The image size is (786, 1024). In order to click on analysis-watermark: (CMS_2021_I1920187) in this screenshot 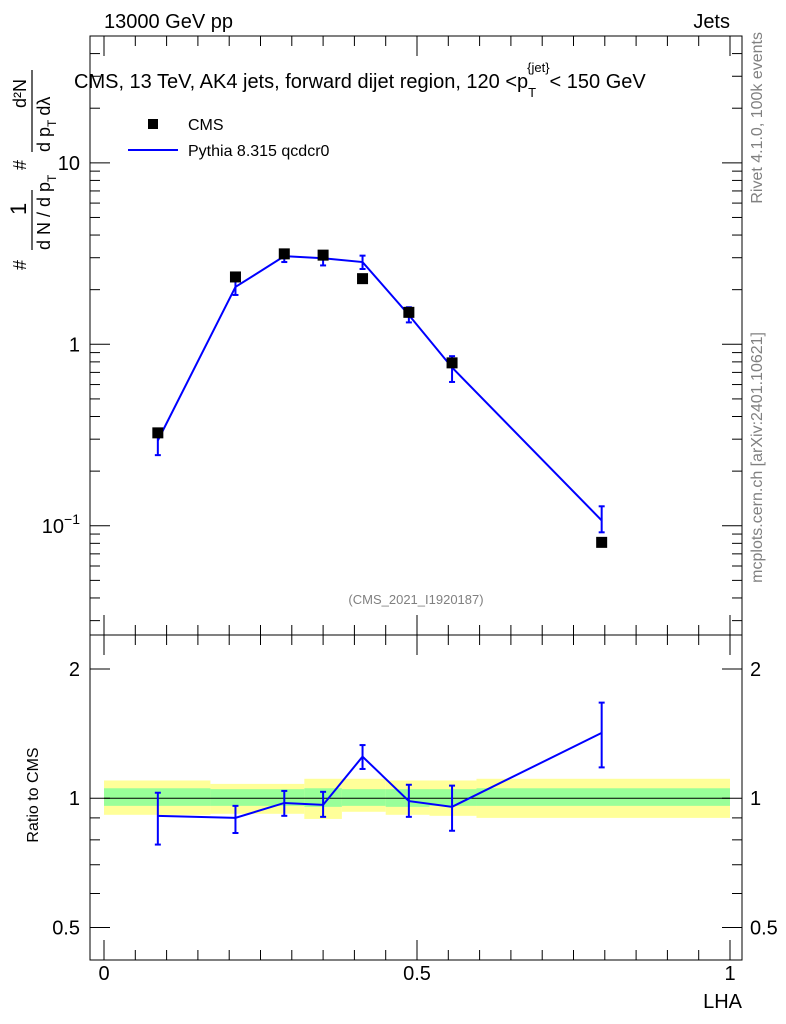, I will do `click(415, 599)`.